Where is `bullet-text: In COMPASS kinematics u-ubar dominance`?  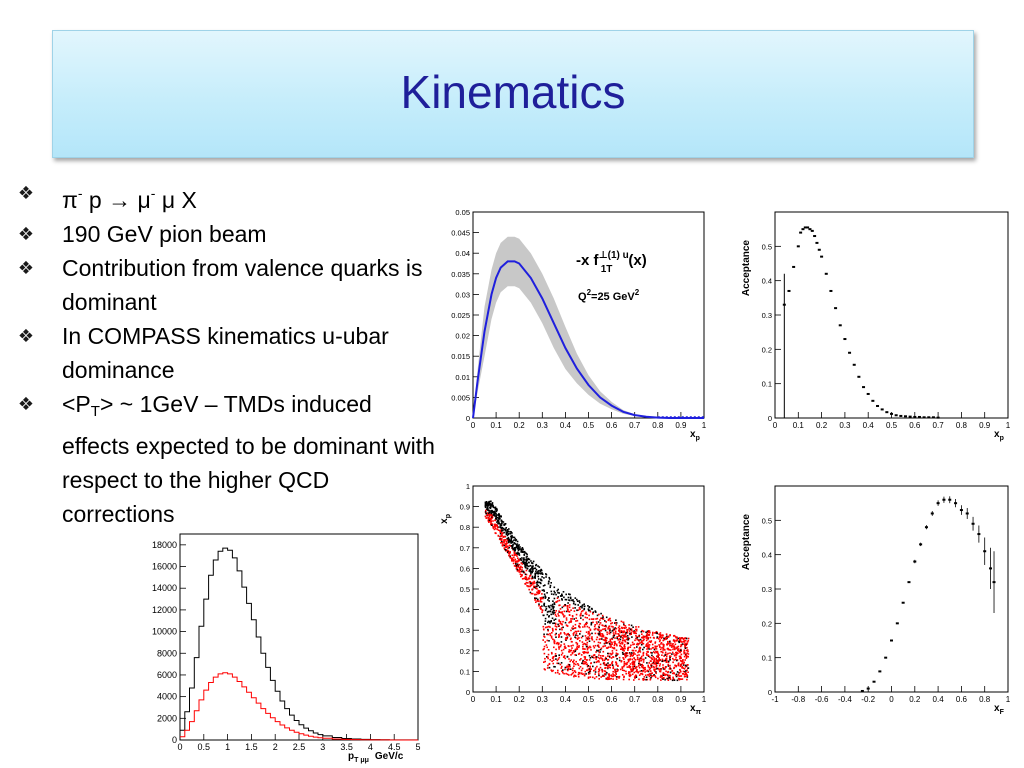 bullet-text: In COMPASS kinematics u-ubar dominance is located at coordinates (225, 353).